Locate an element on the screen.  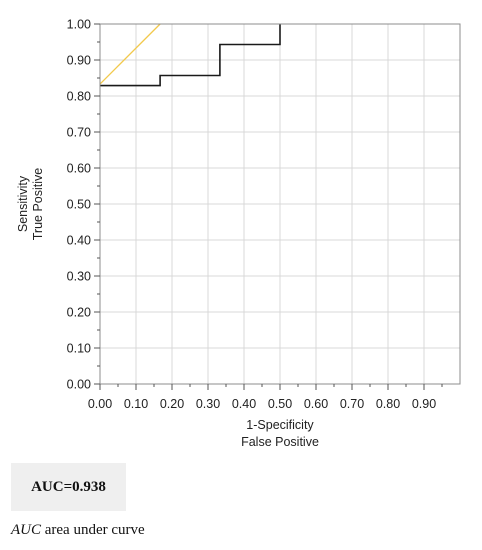
y-tick-label: 0.70 is located at coordinates (79, 133).